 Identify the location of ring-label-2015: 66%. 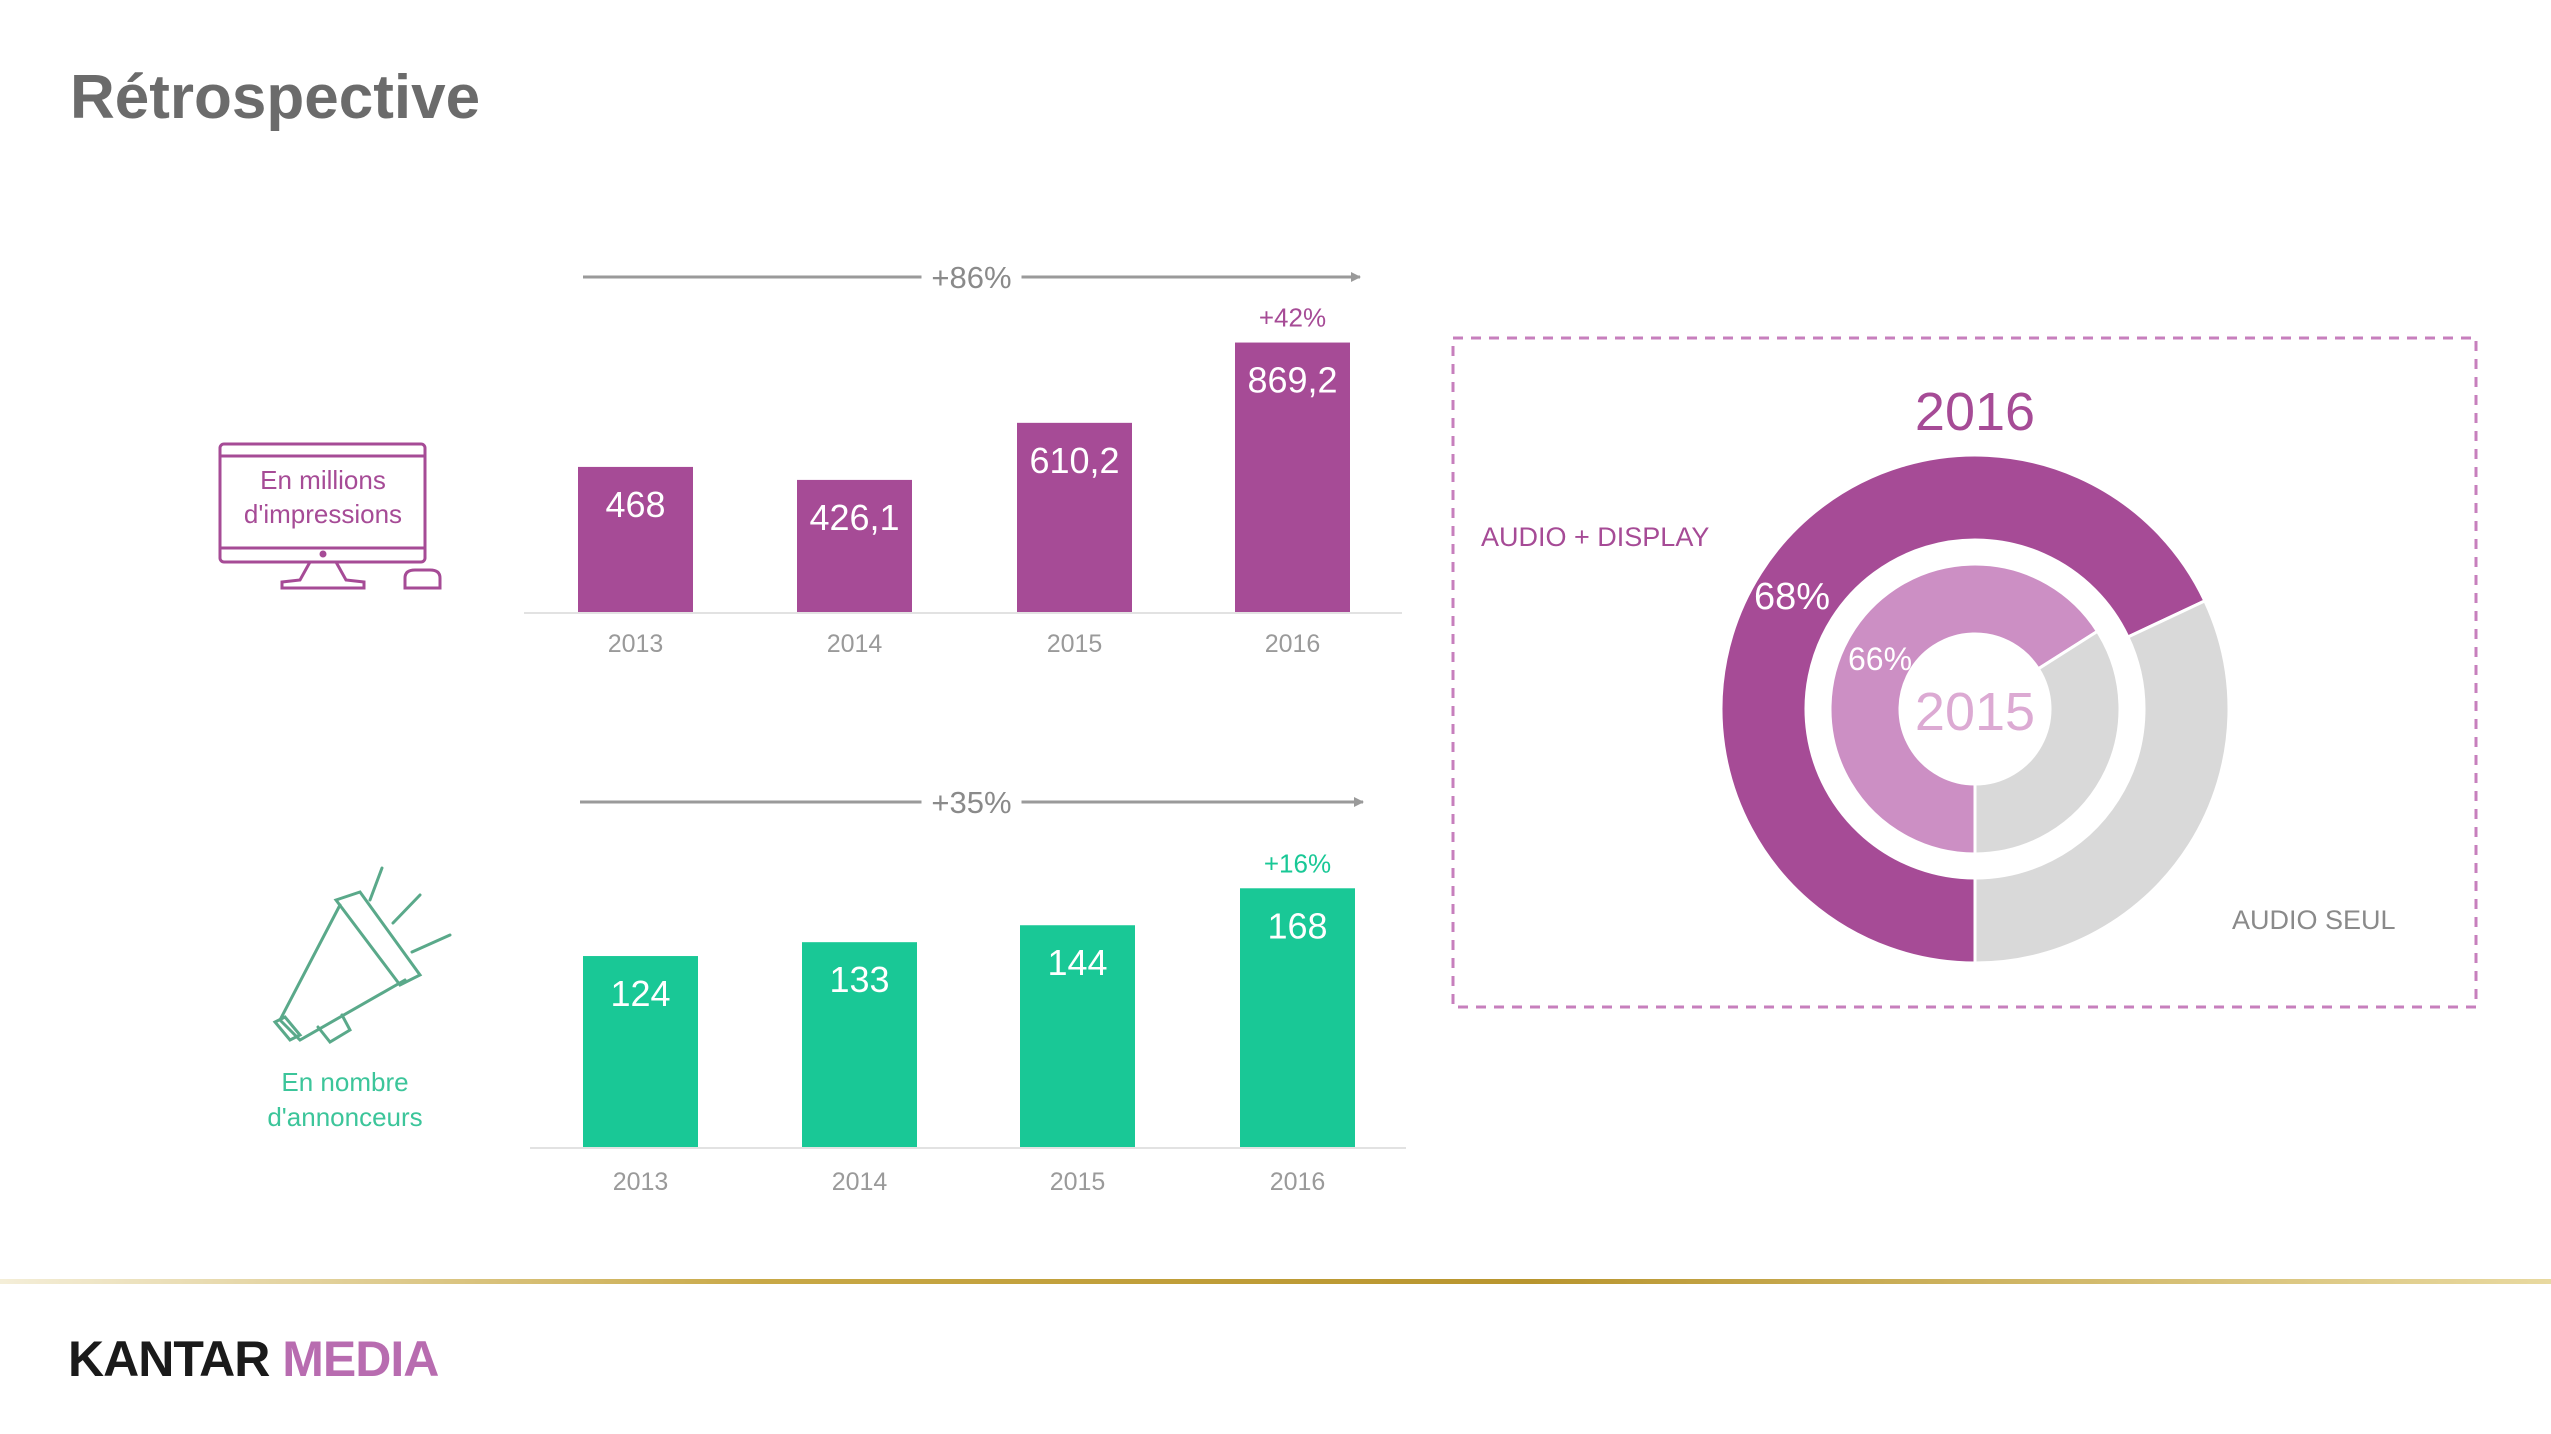
(1880, 659).